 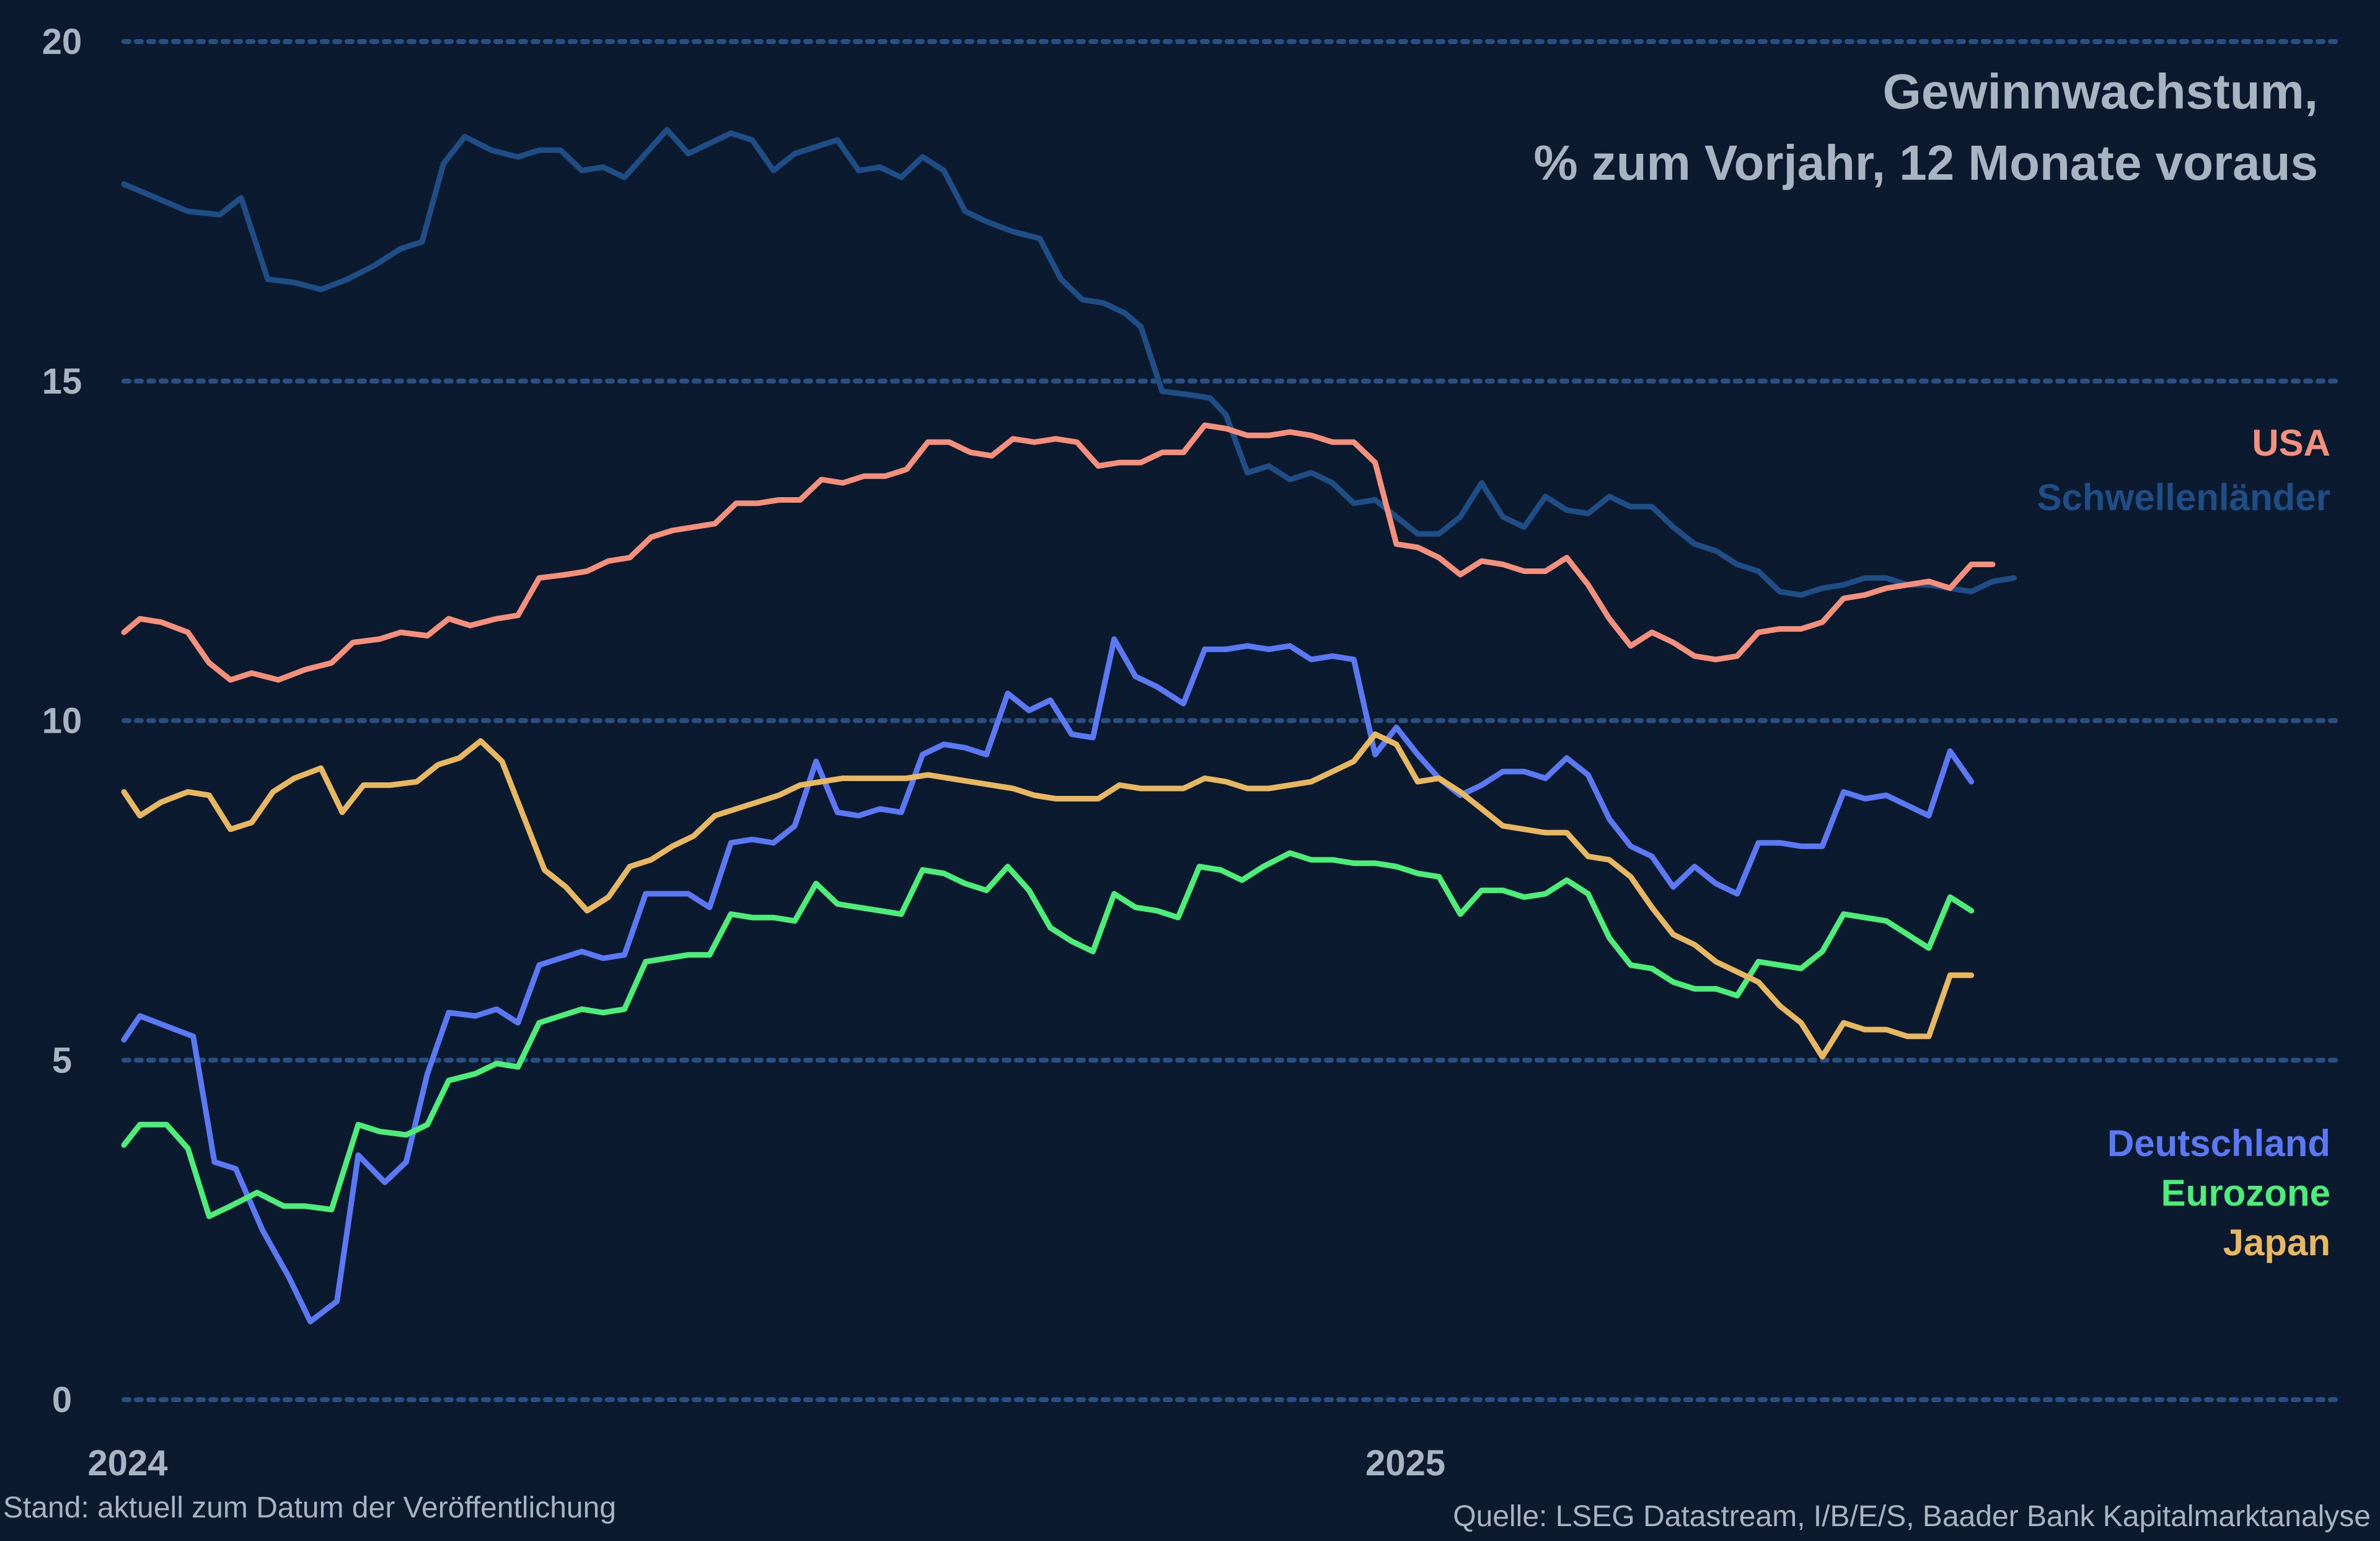 I want to click on y-tick-label: 15, so click(x=62, y=381).